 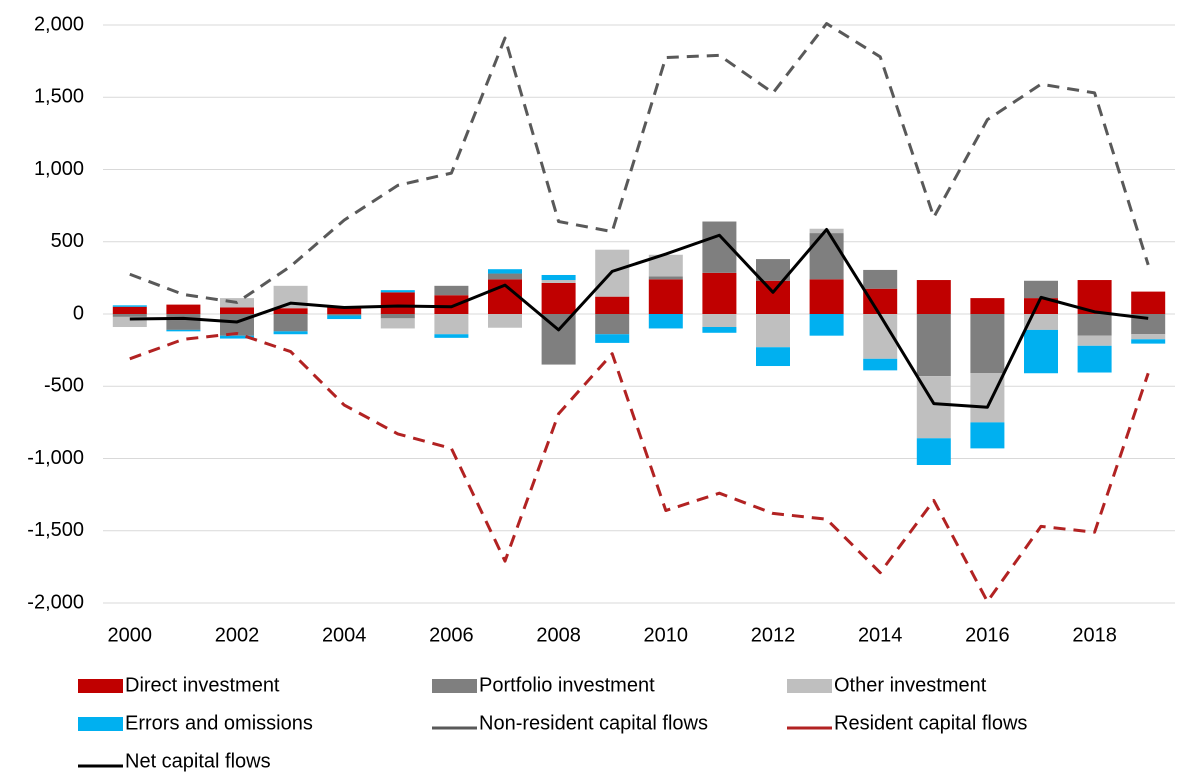 What do you see at coordinates (910, 685) in the screenshot?
I see `legend-label: Other investment` at bounding box center [910, 685].